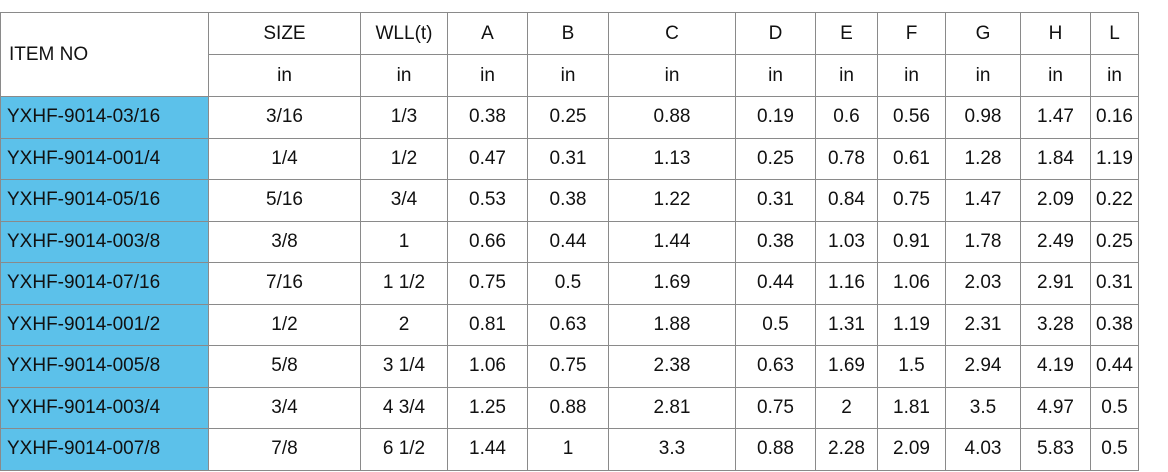 The image size is (1168, 472). What do you see at coordinates (104, 158) in the screenshot?
I see `item-no-cell: YXHF-9014-001/4` at bounding box center [104, 158].